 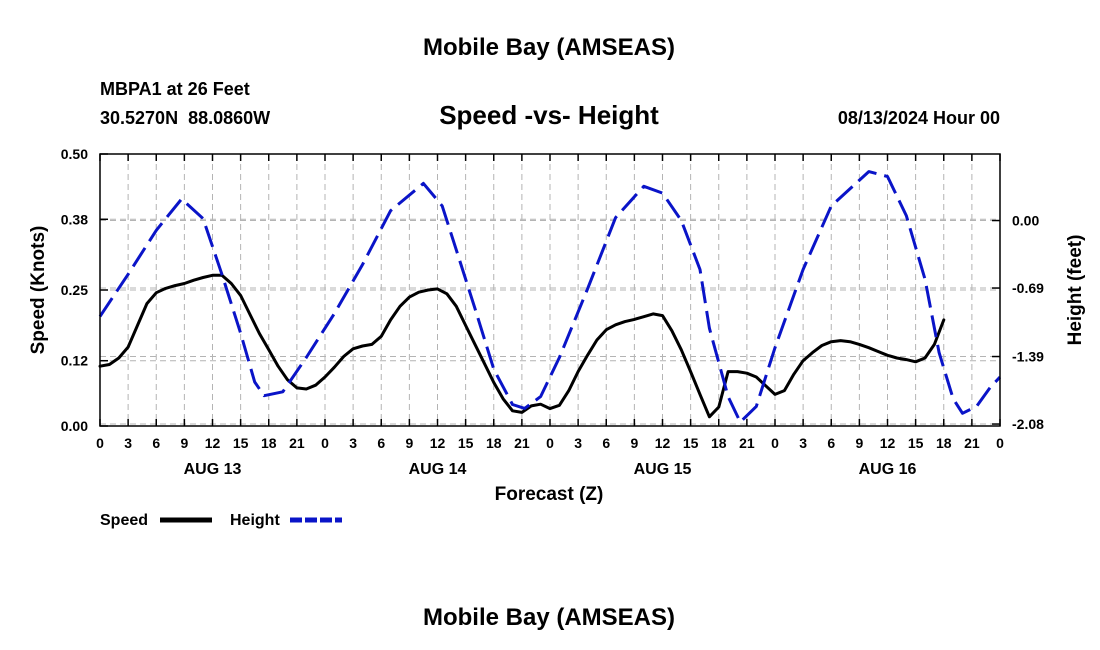 I want to click on chart-title: Speed -vs- Height, so click(x=549, y=115).